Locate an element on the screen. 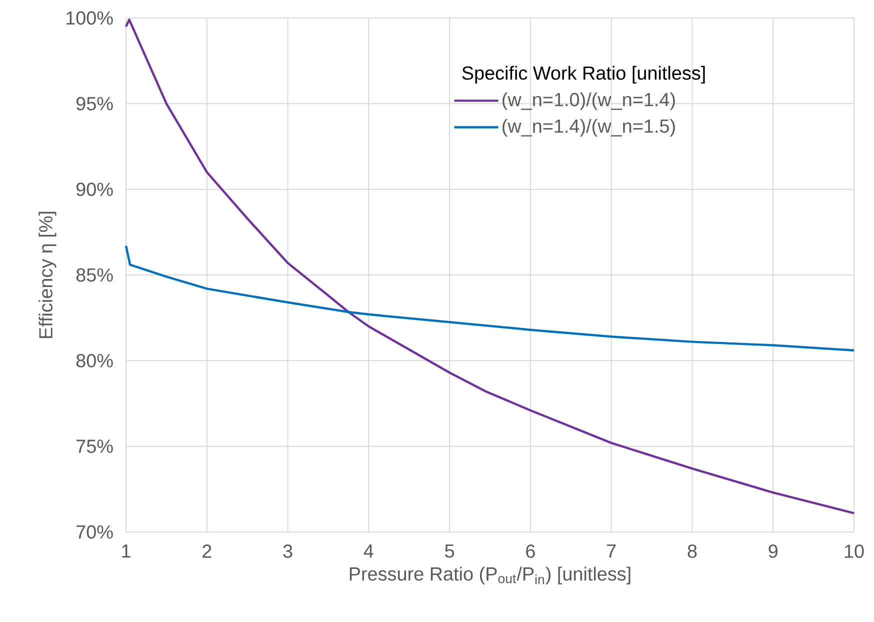 The image size is (874, 622). x-tick-label: 4 is located at coordinates (369, 551).